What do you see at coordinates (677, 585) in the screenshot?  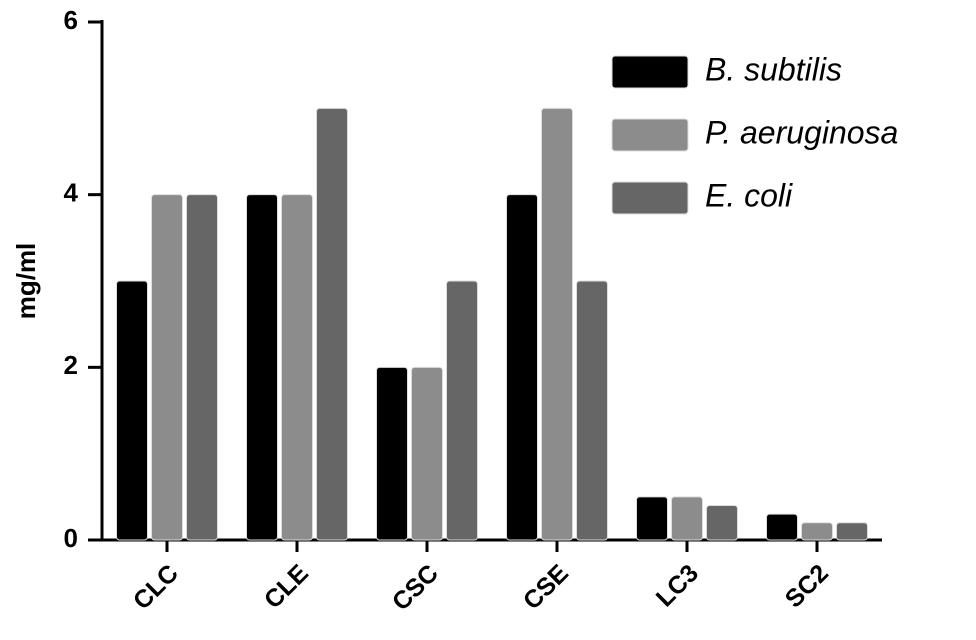 I see `x-tick-label: LC3` at bounding box center [677, 585].